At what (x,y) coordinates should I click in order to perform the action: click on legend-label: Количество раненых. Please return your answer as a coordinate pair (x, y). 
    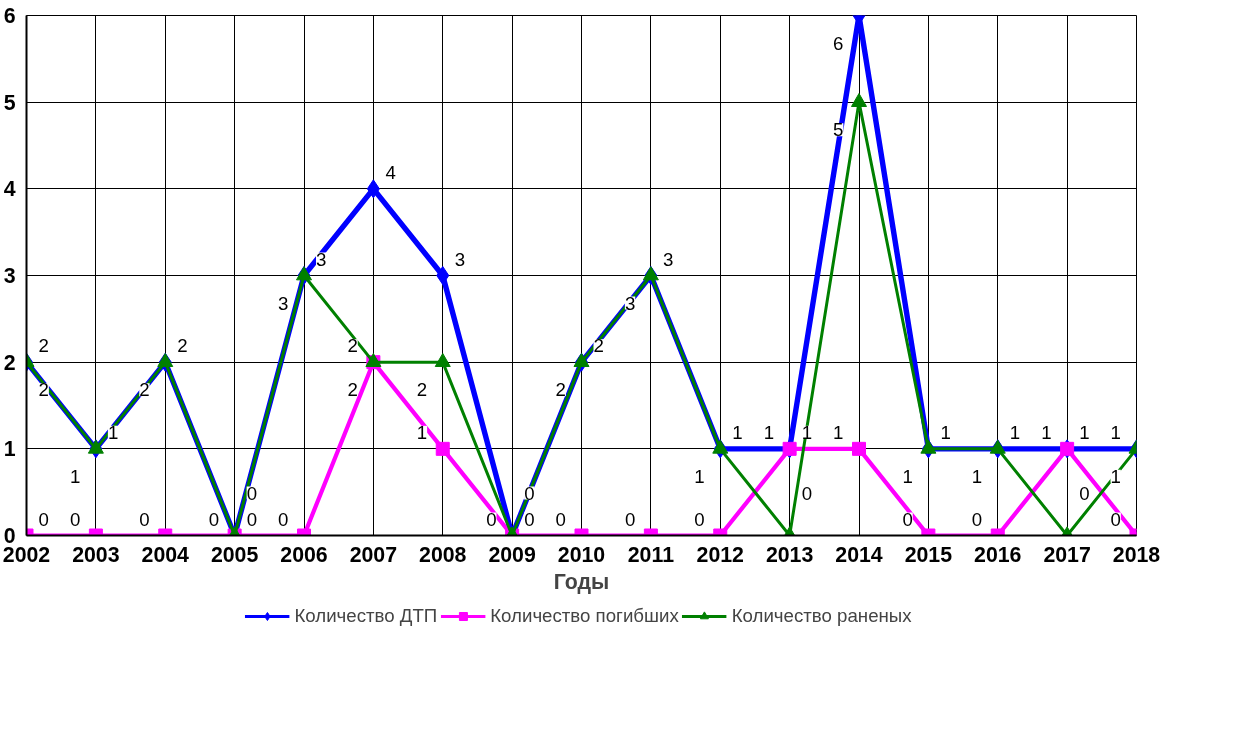
    Looking at the image, I should click on (821, 616).